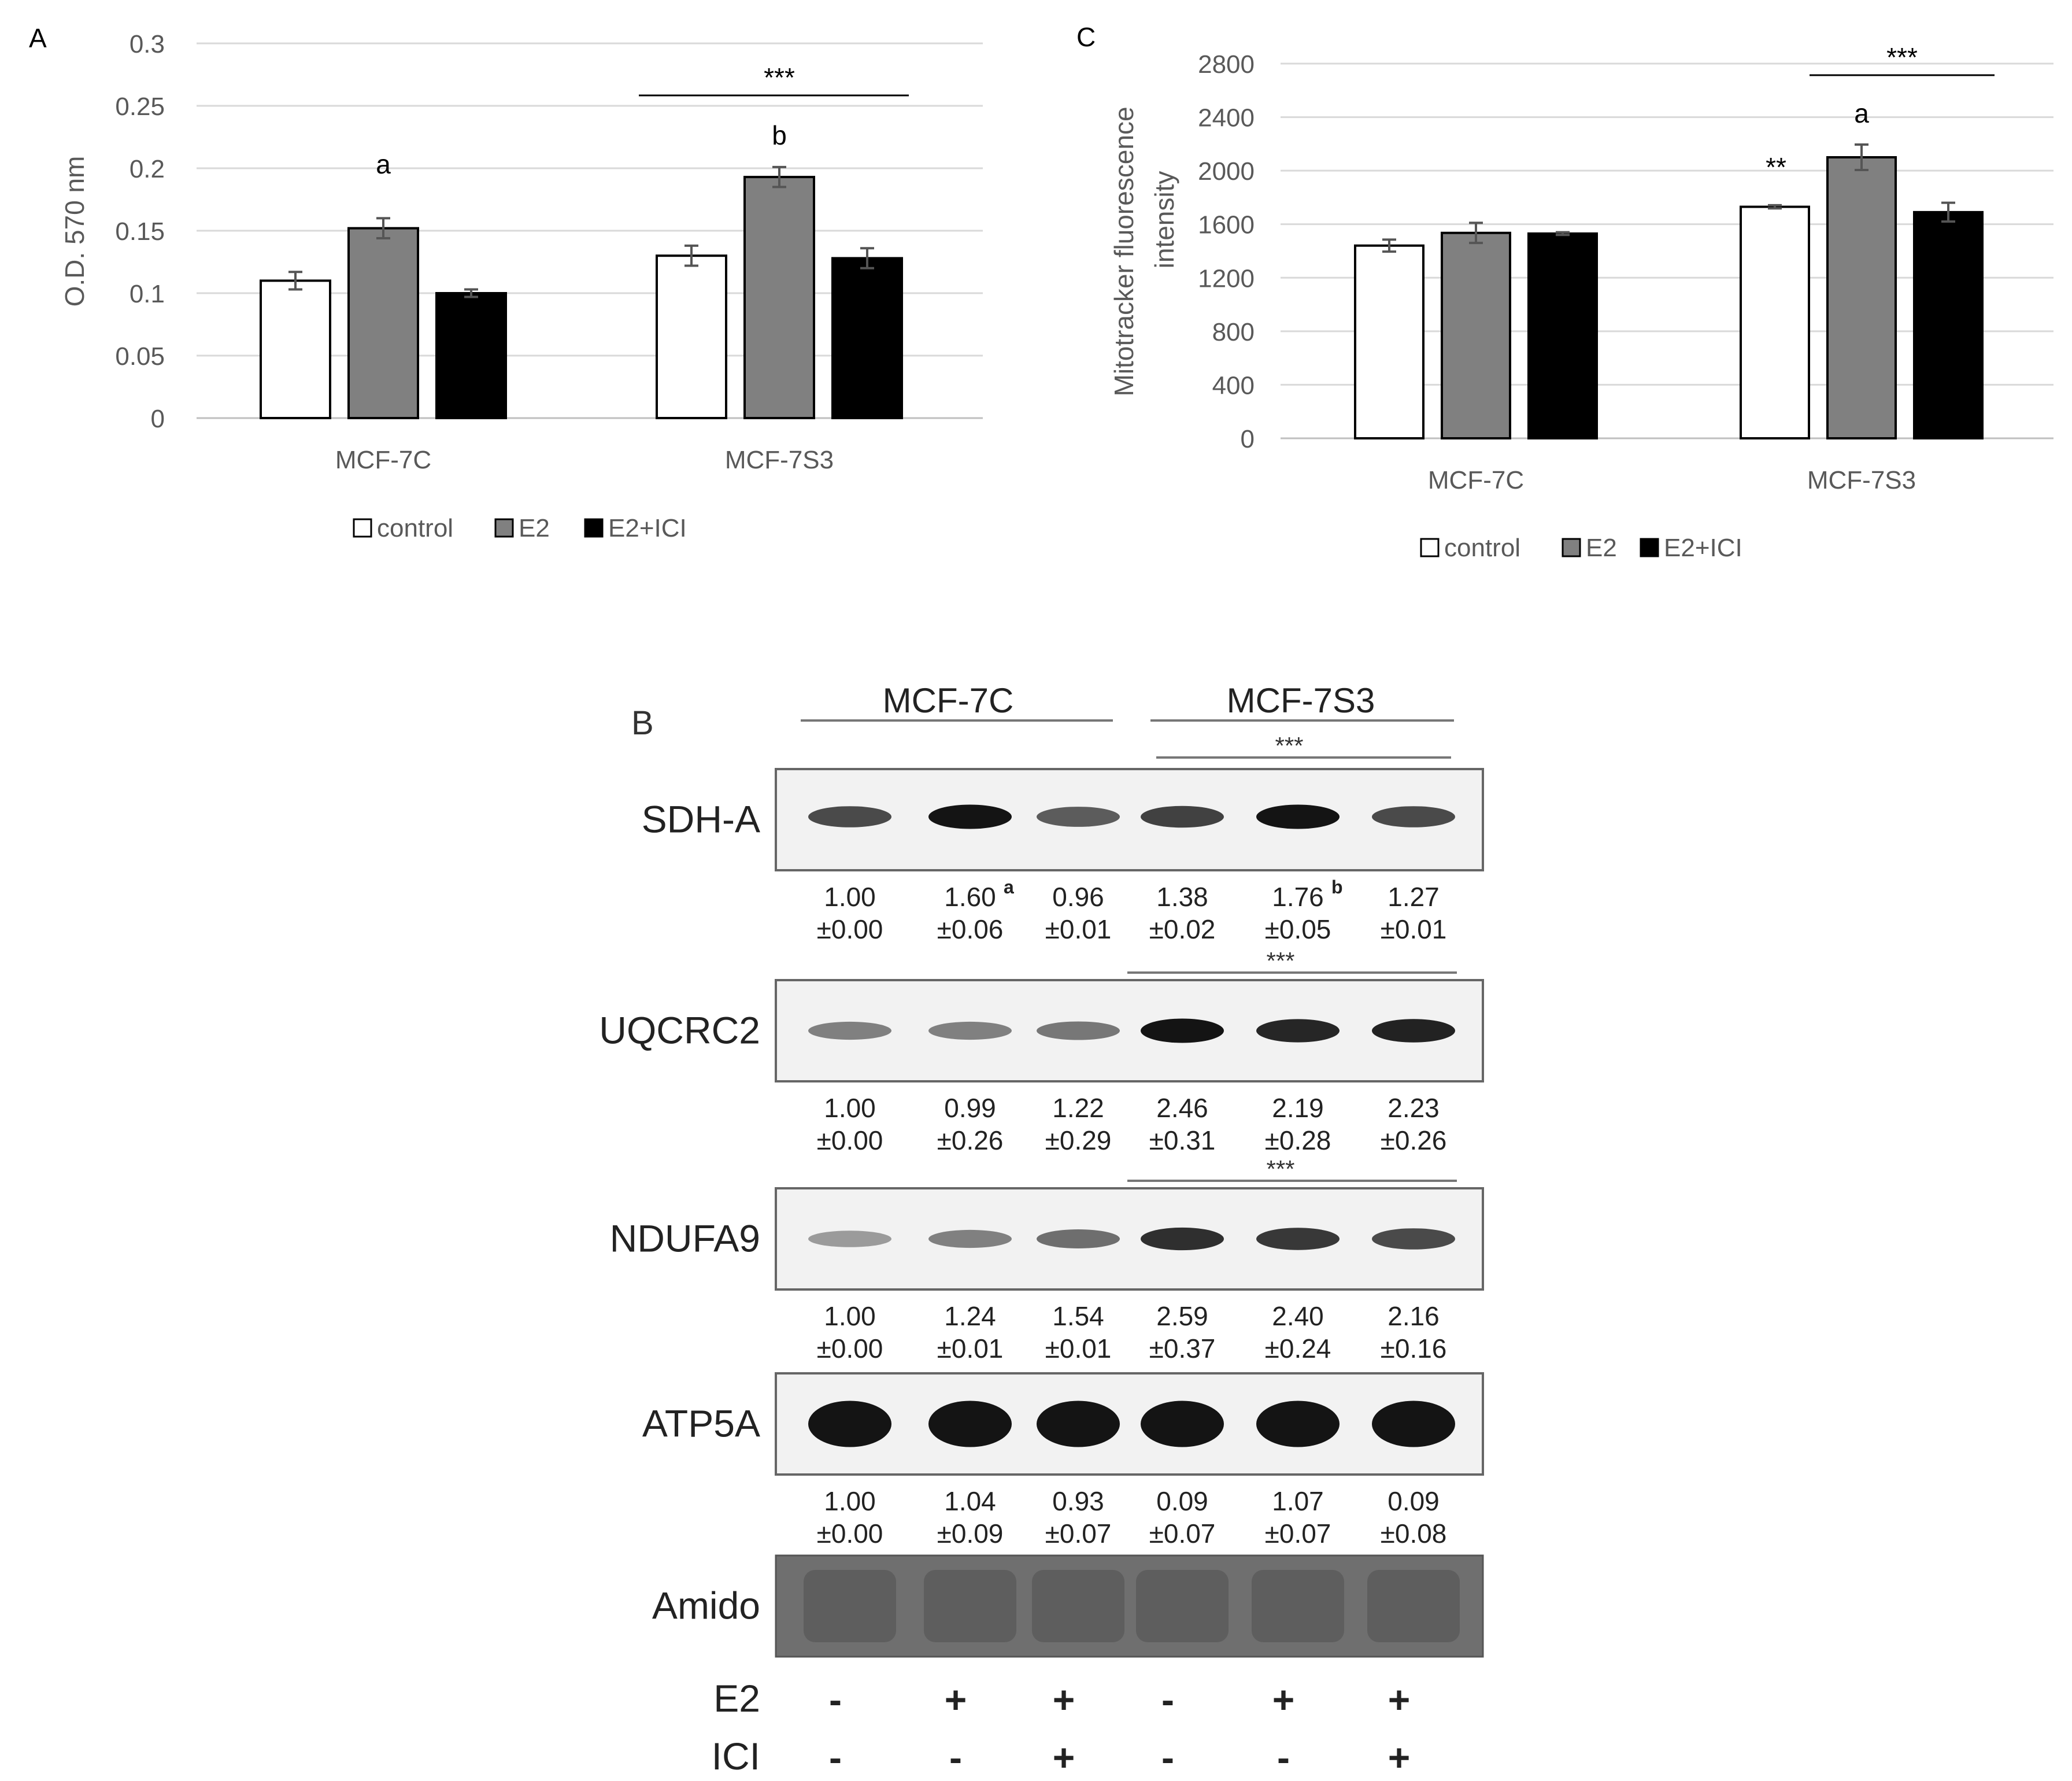 The image size is (2072, 1781). What do you see at coordinates (1649, 547) in the screenshot?
I see `c-legend-swatch-e2+ici` at bounding box center [1649, 547].